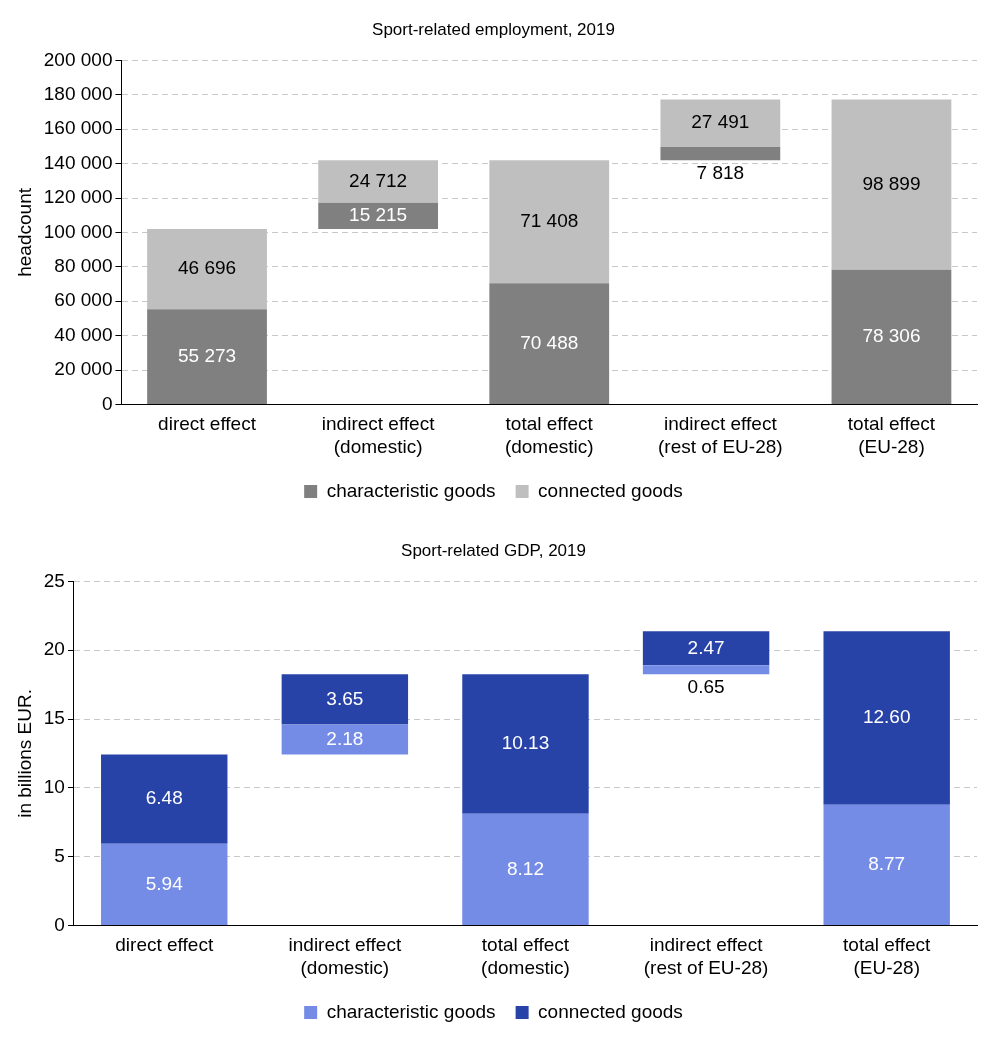  Describe the element at coordinates (78, 197) in the screenshot. I see `y-tick-label: 120 000` at that location.